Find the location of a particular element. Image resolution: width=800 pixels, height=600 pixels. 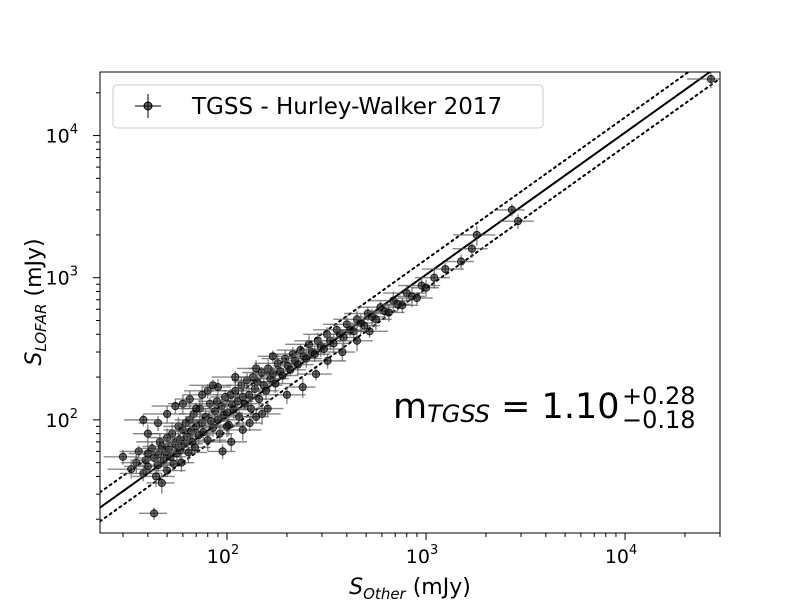

y-tick-exp: 3 is located at coordinates (74, 272).